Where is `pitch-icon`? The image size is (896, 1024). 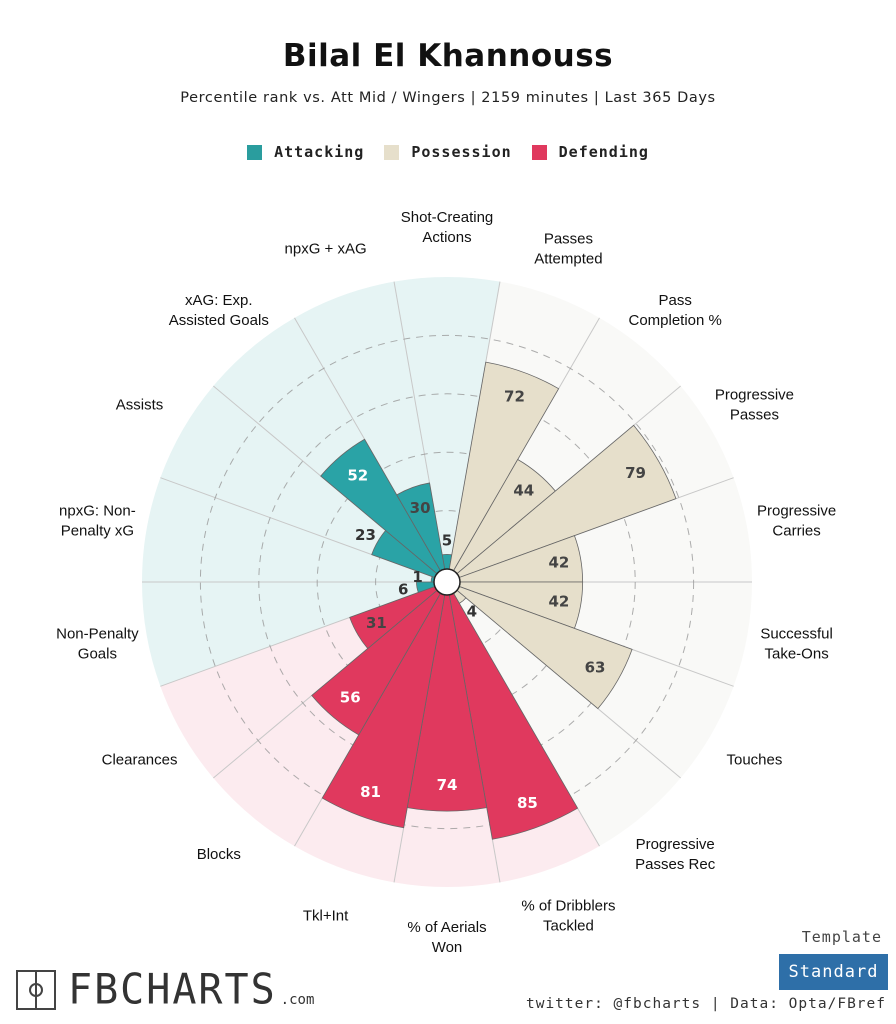
pitch-icon is located at coordinates (36, 990).